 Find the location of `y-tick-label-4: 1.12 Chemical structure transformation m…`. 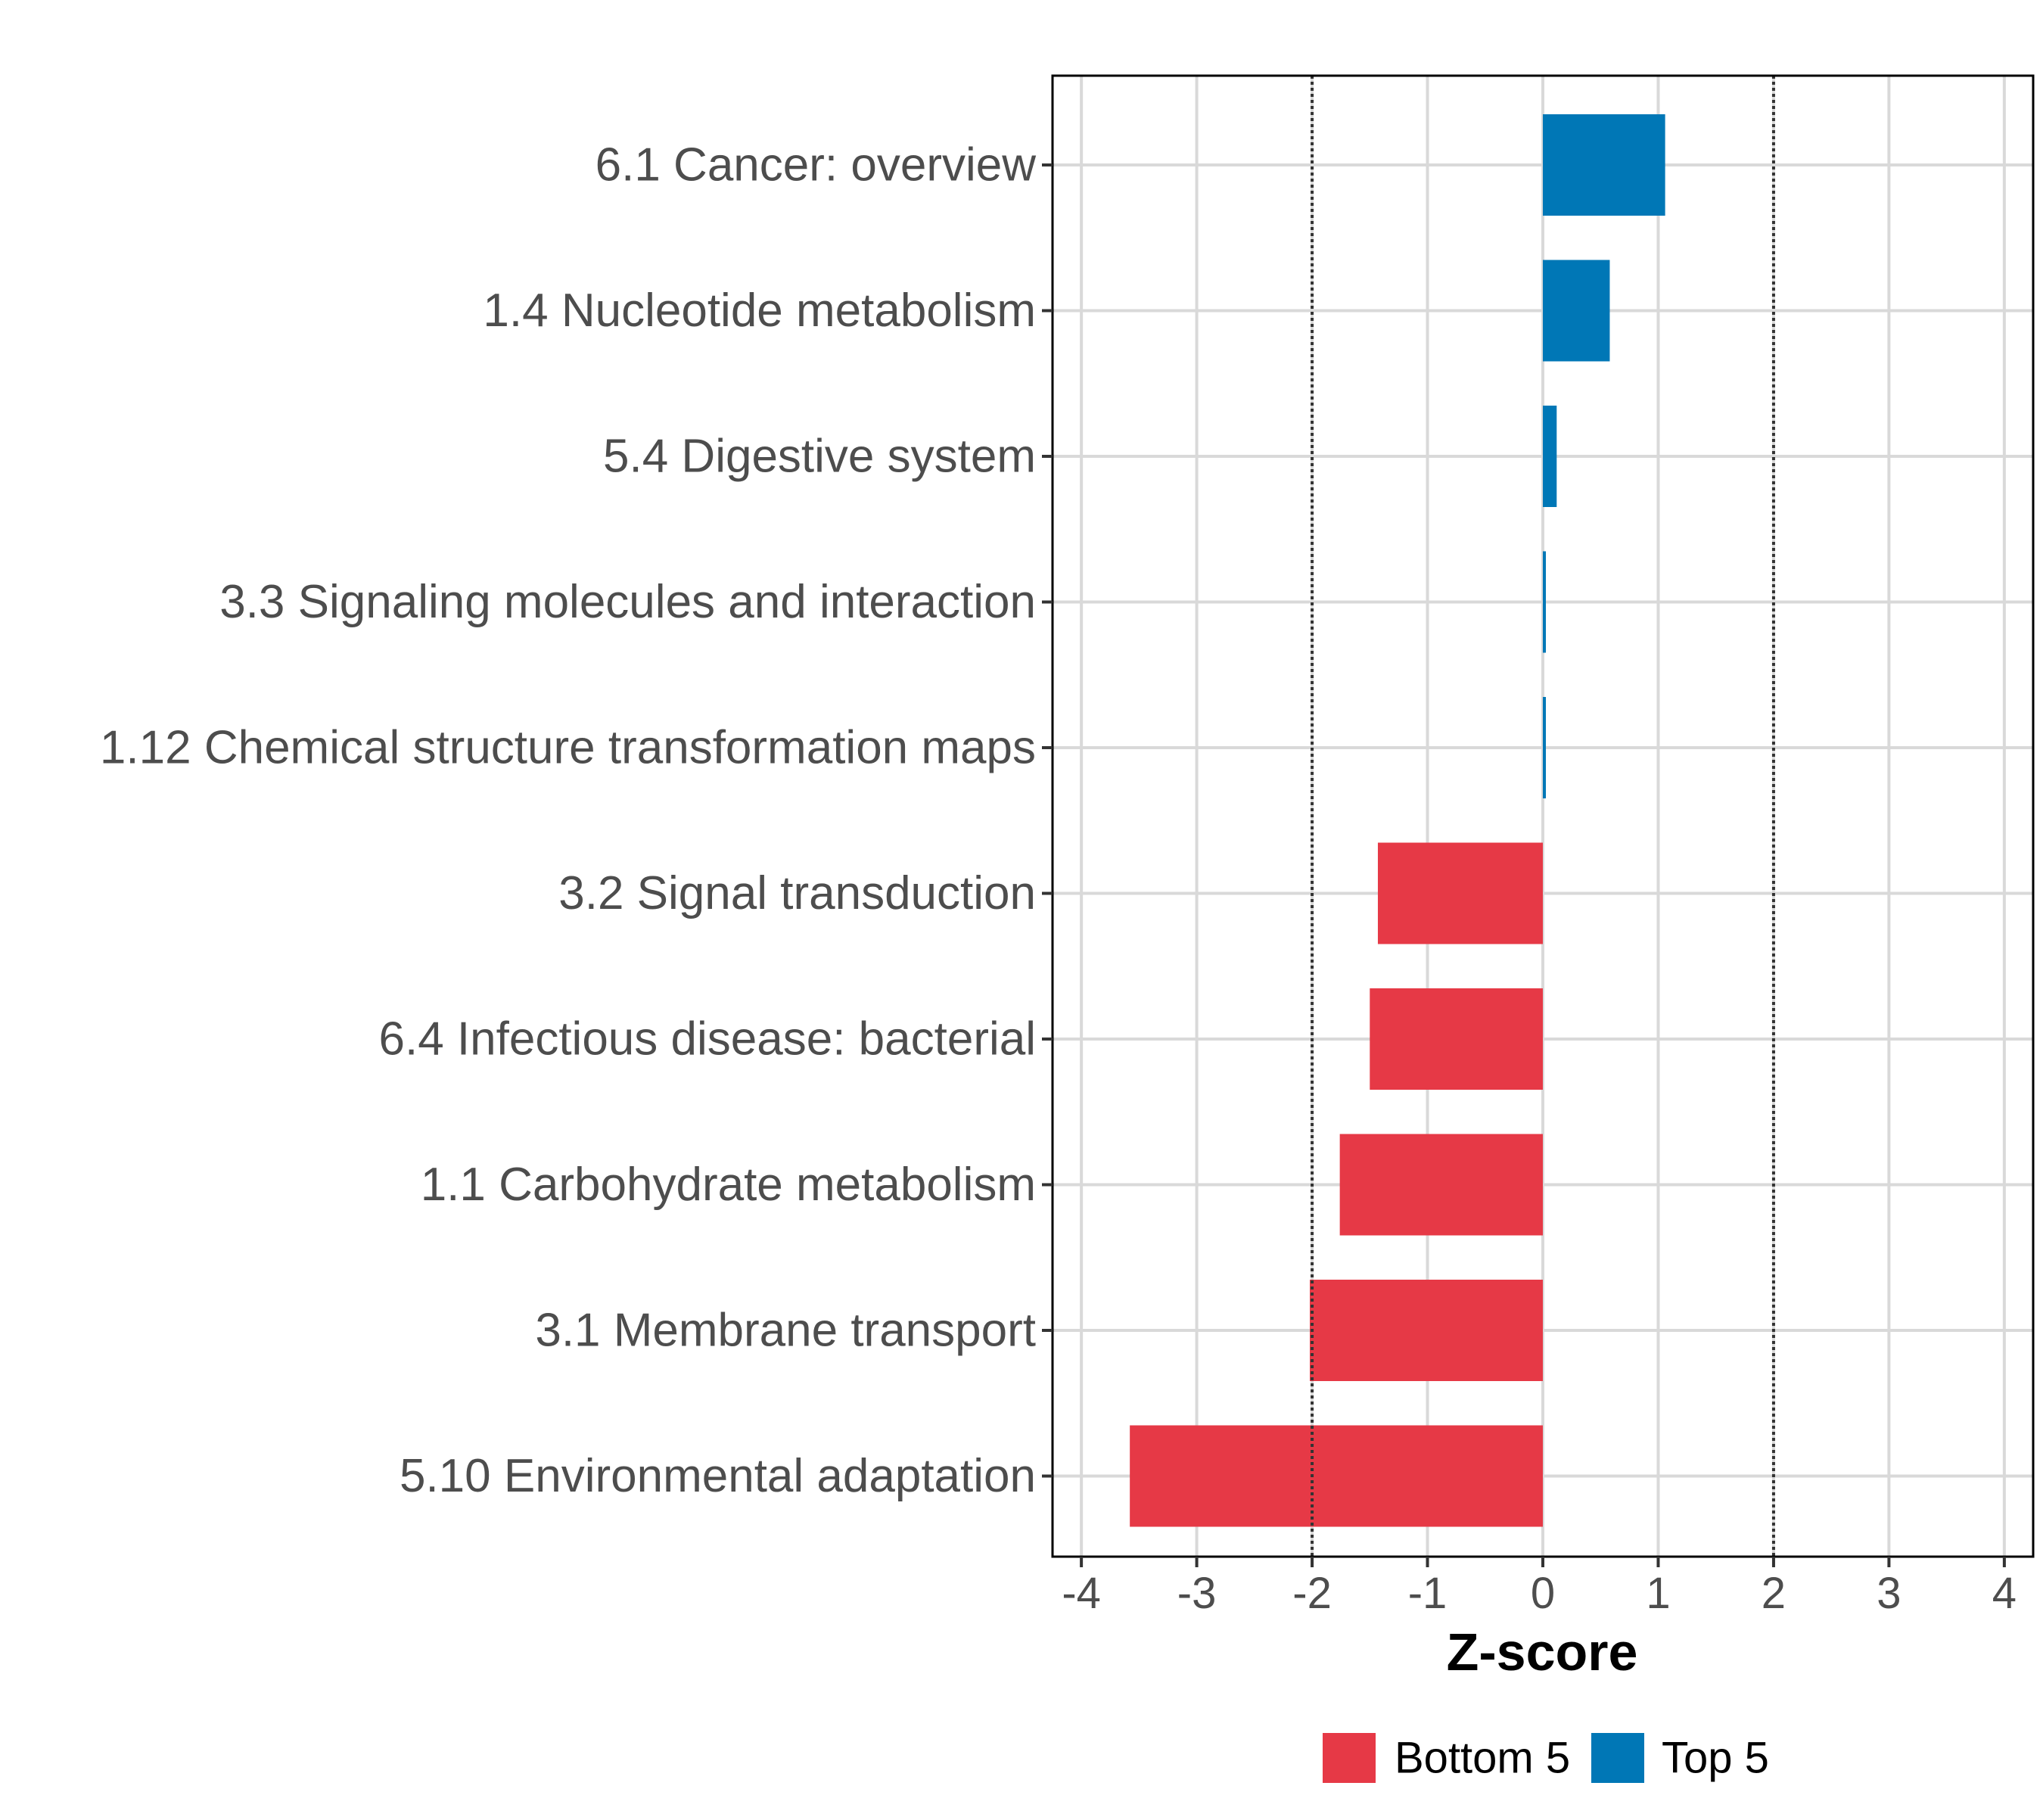

y-tick-label-4: 1.12 Chemical structure transformation m… is located at coordinates (568, 748).